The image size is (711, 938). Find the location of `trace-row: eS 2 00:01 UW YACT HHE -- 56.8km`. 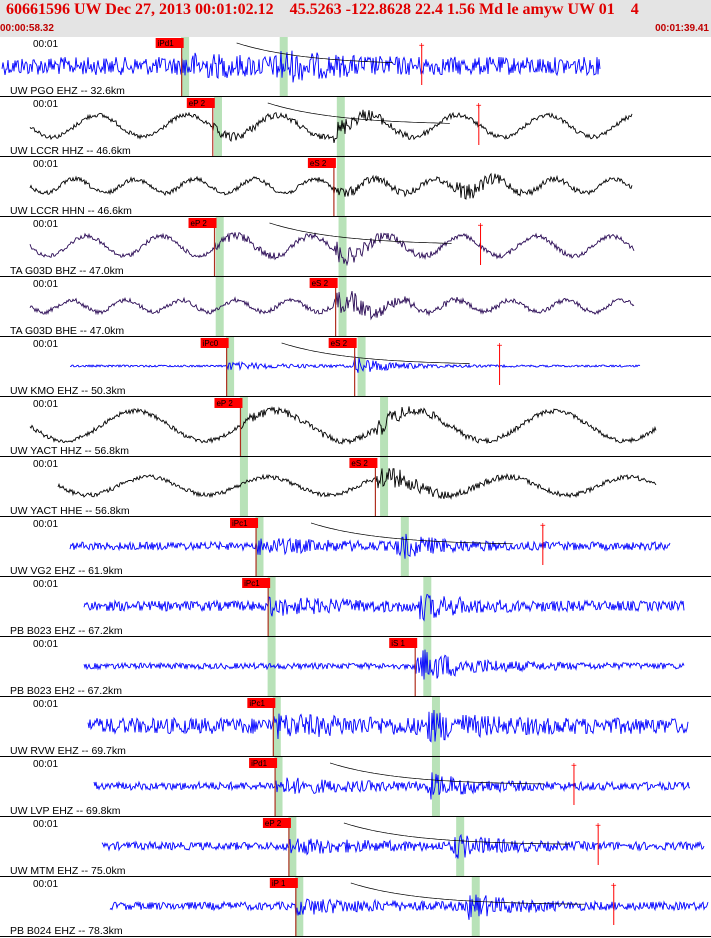

trace-row: eS 2 00:01 UW YACT HHE -- 56.8km is located at coordinates (355, 487).